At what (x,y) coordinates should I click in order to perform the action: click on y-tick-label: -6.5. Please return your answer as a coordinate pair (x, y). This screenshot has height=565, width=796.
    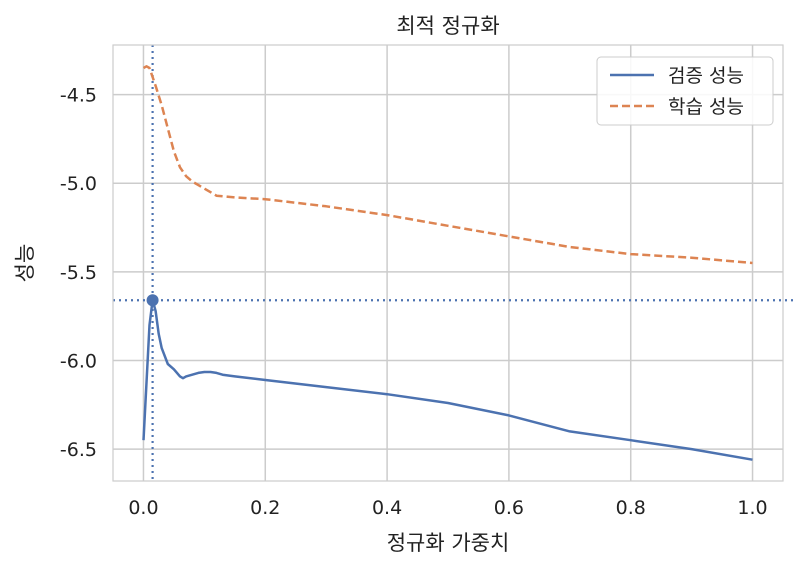
    Looking at the image, I should click on (78, 450).